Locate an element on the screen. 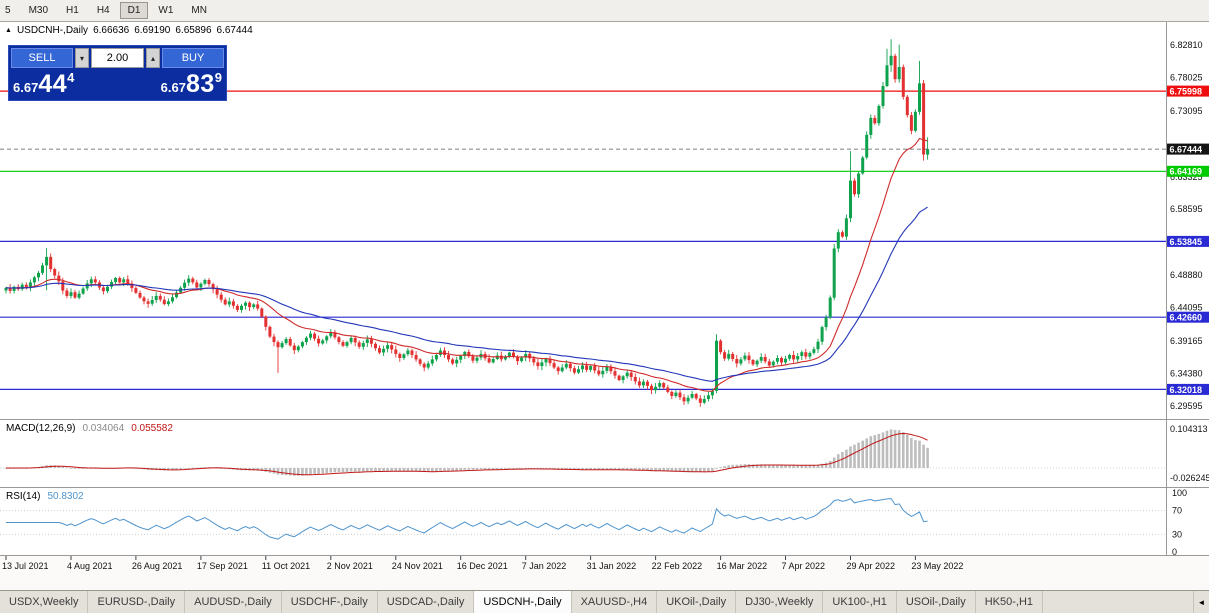 This screenshot has width=1209, height=613. svg-text: 6.48880 is located at coordinates (1186, 275).